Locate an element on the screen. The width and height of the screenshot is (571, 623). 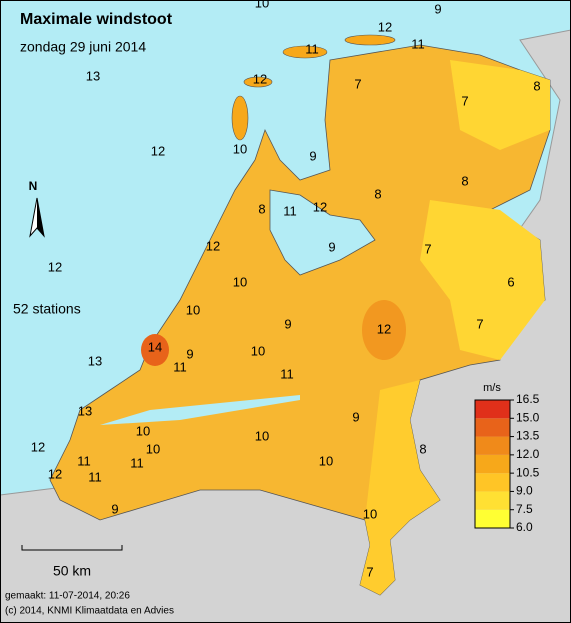
legend-unit: m/s is located at coordinates (492, 388).